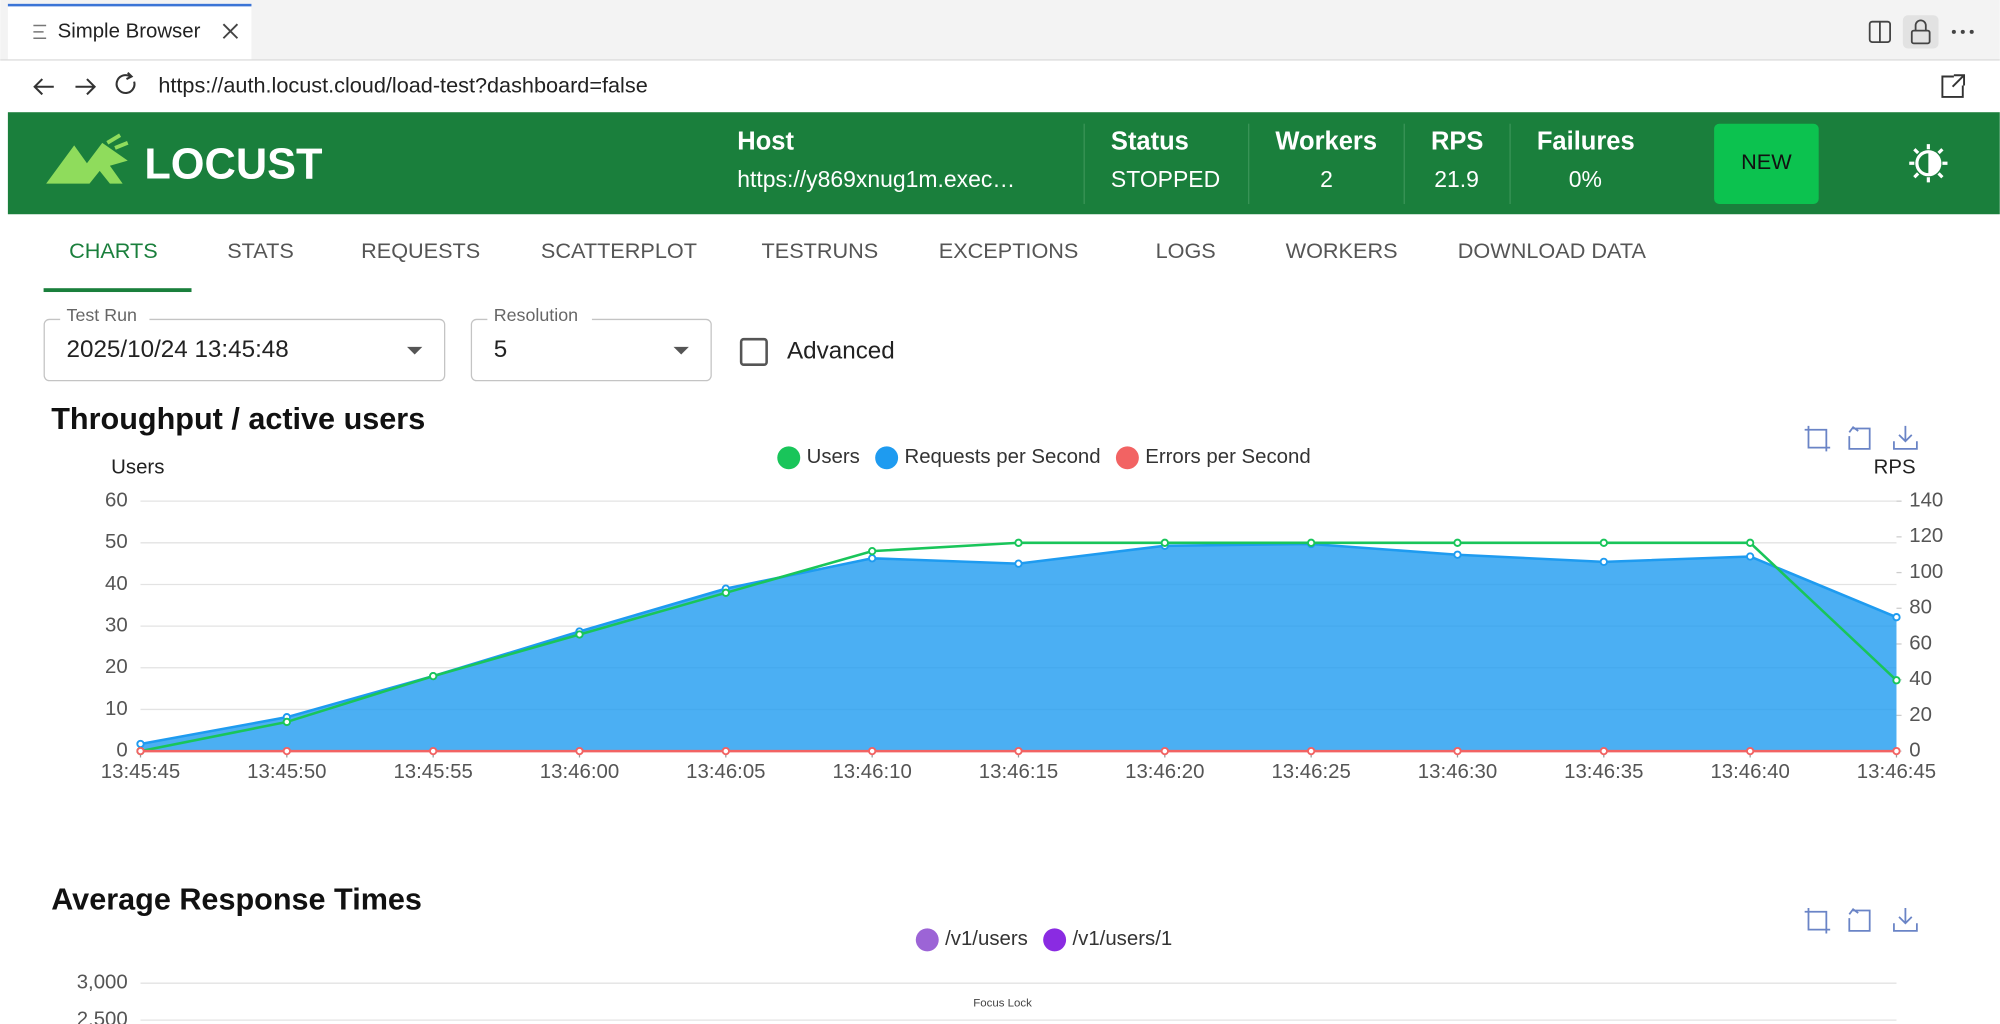  Describe the element at coordinates (125, 82) in the screenshot. I see `reload-button` at that location.